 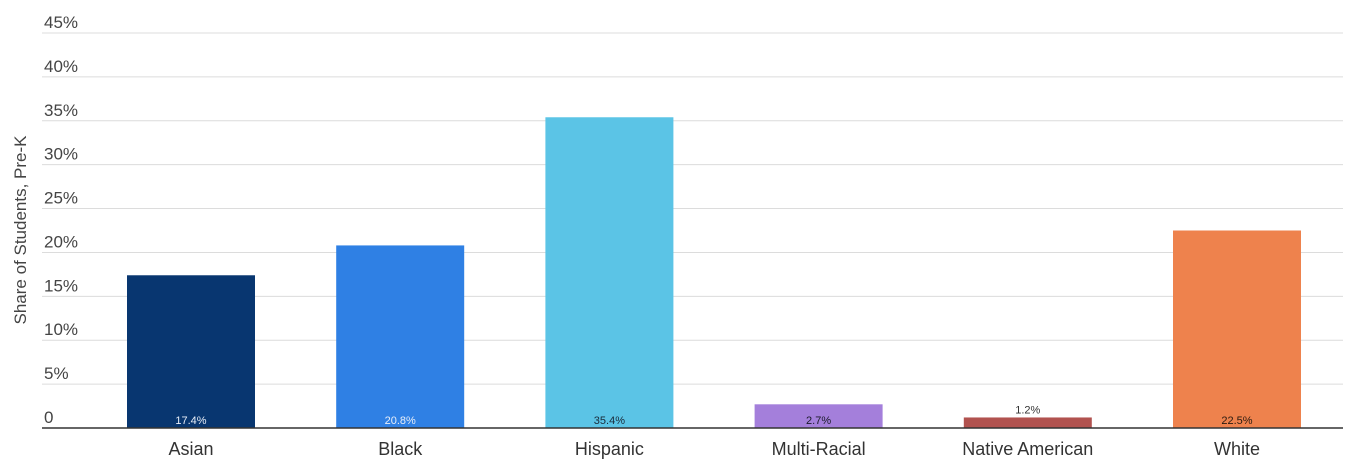 What do you see at coordinates (400, 421) in the screenshot?
I see `data-label: 20.8%` at bounding box center [400, 421].